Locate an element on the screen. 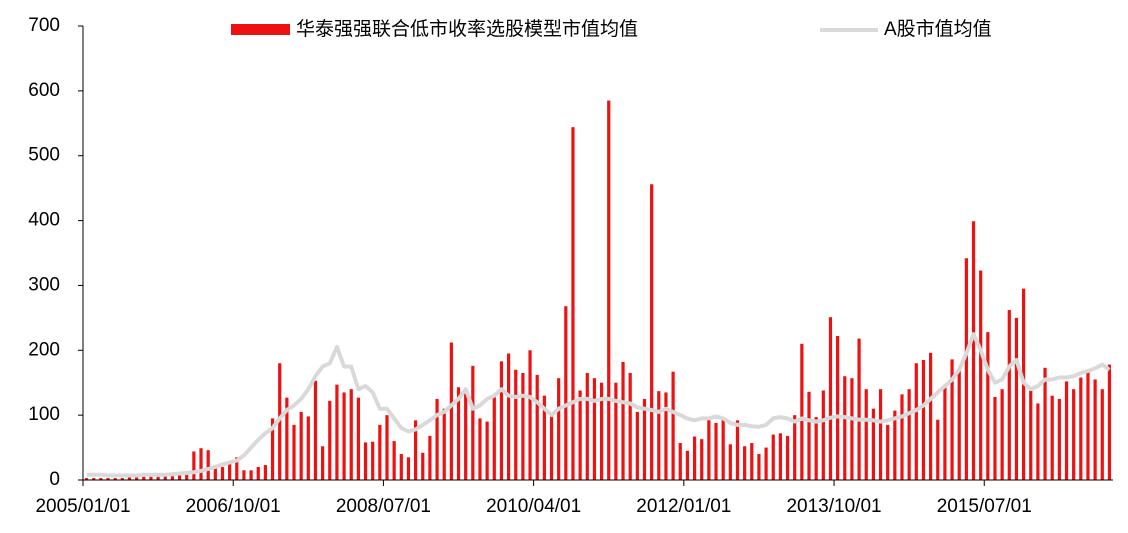  y-tick-label: 300 is located at coordinates (44, 284).